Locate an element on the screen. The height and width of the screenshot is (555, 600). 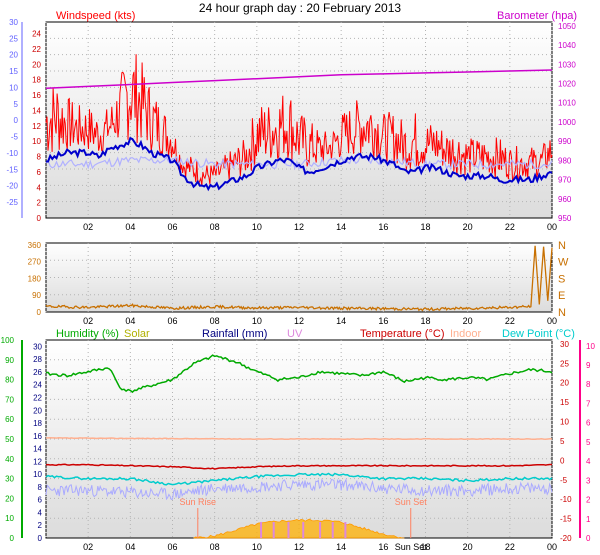
temp-left-inner-tick: 14 is located at coordinates (37, 449).